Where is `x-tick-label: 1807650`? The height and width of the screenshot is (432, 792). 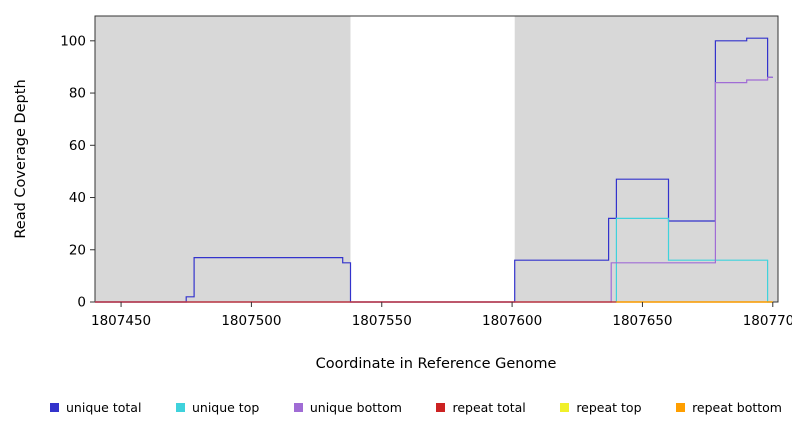
x-tick-label: 1807650 is located at coordinates (642, 321).